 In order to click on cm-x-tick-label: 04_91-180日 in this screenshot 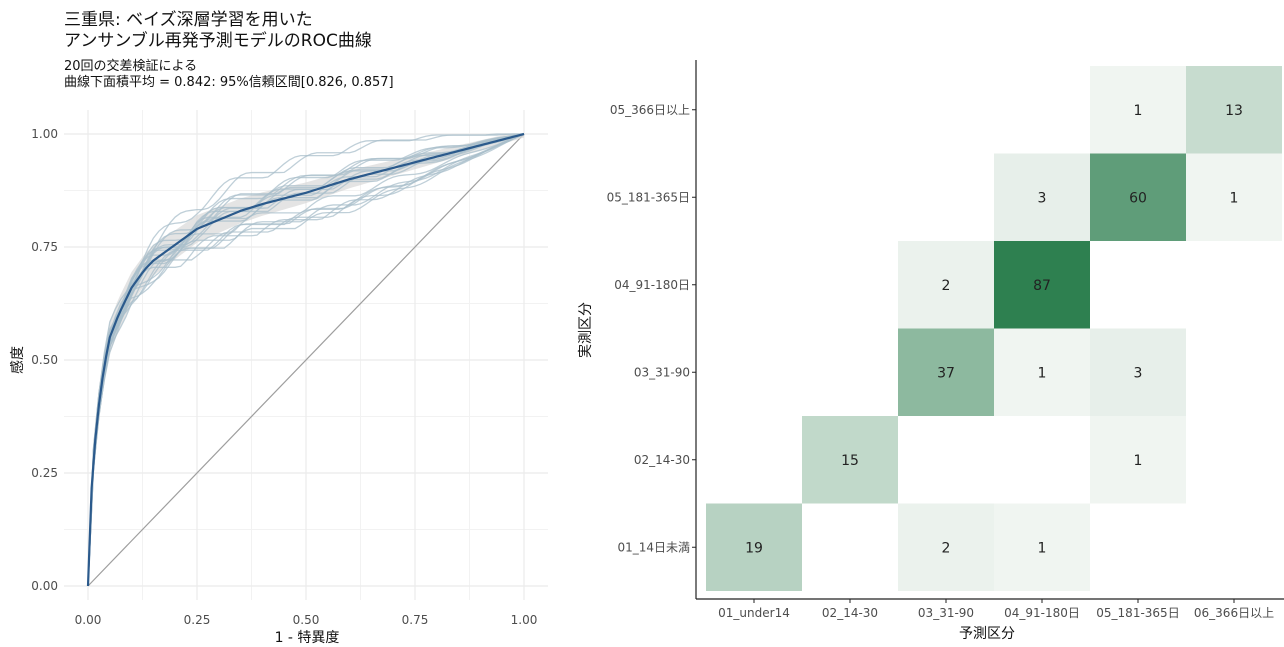, I will do `click(1042, 613)`.